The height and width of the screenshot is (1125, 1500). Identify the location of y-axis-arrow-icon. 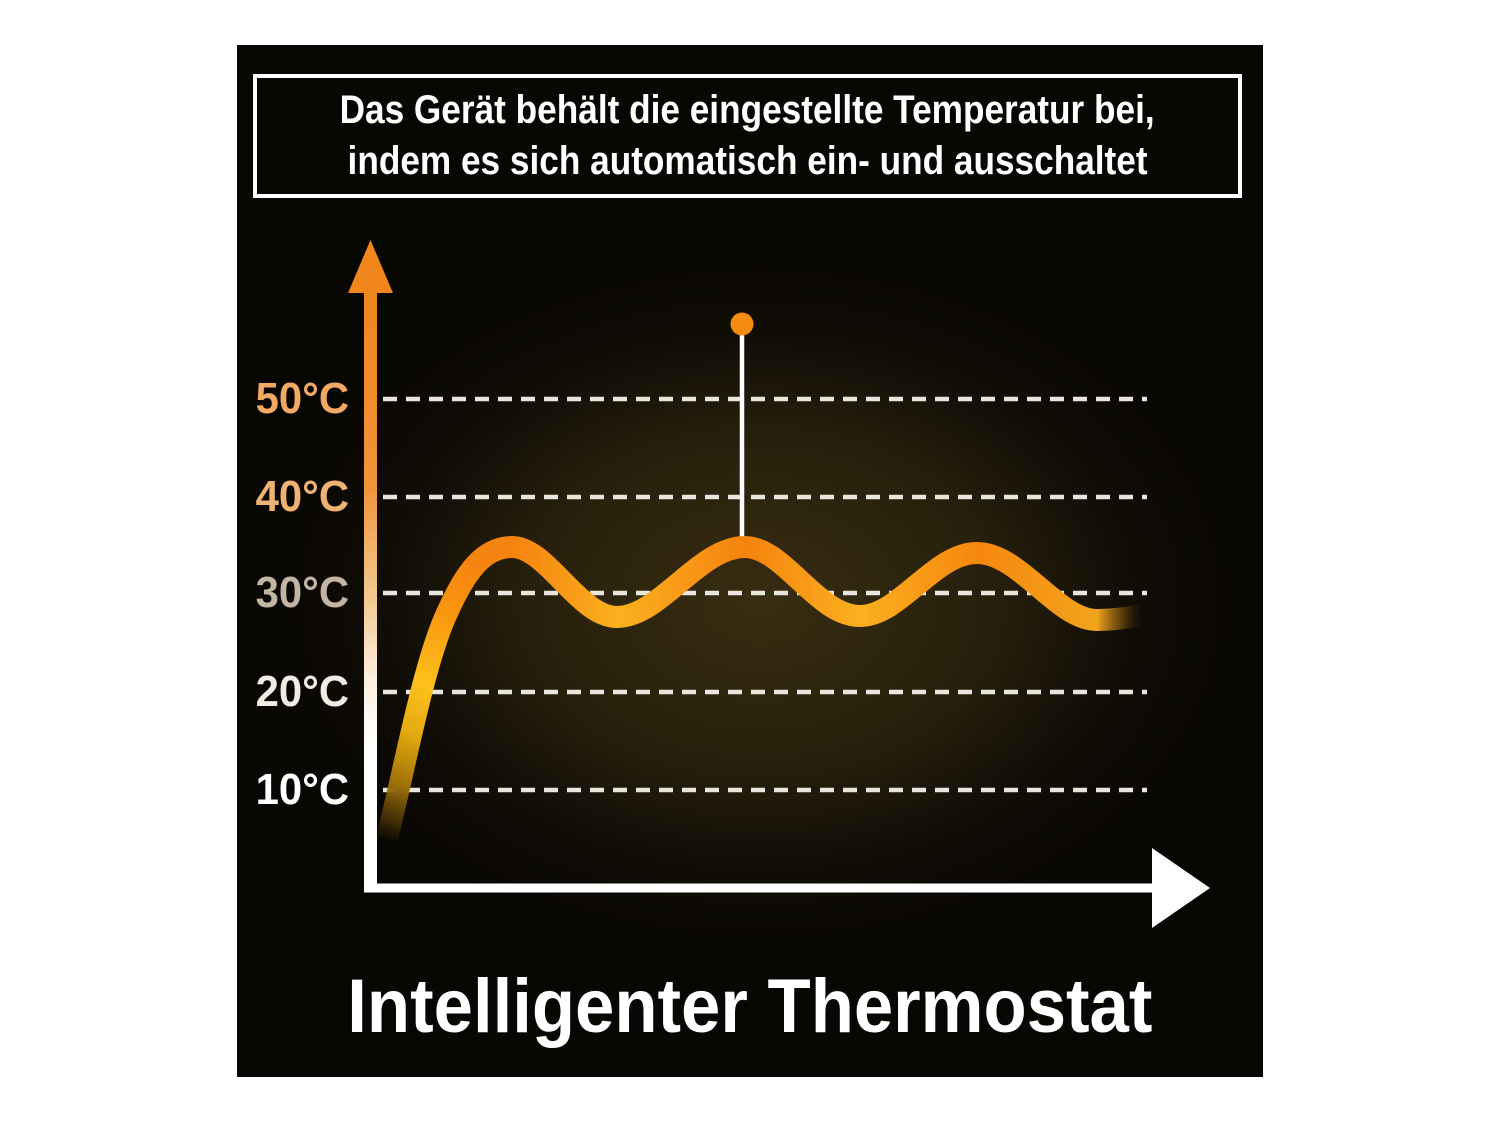
(370, 266).